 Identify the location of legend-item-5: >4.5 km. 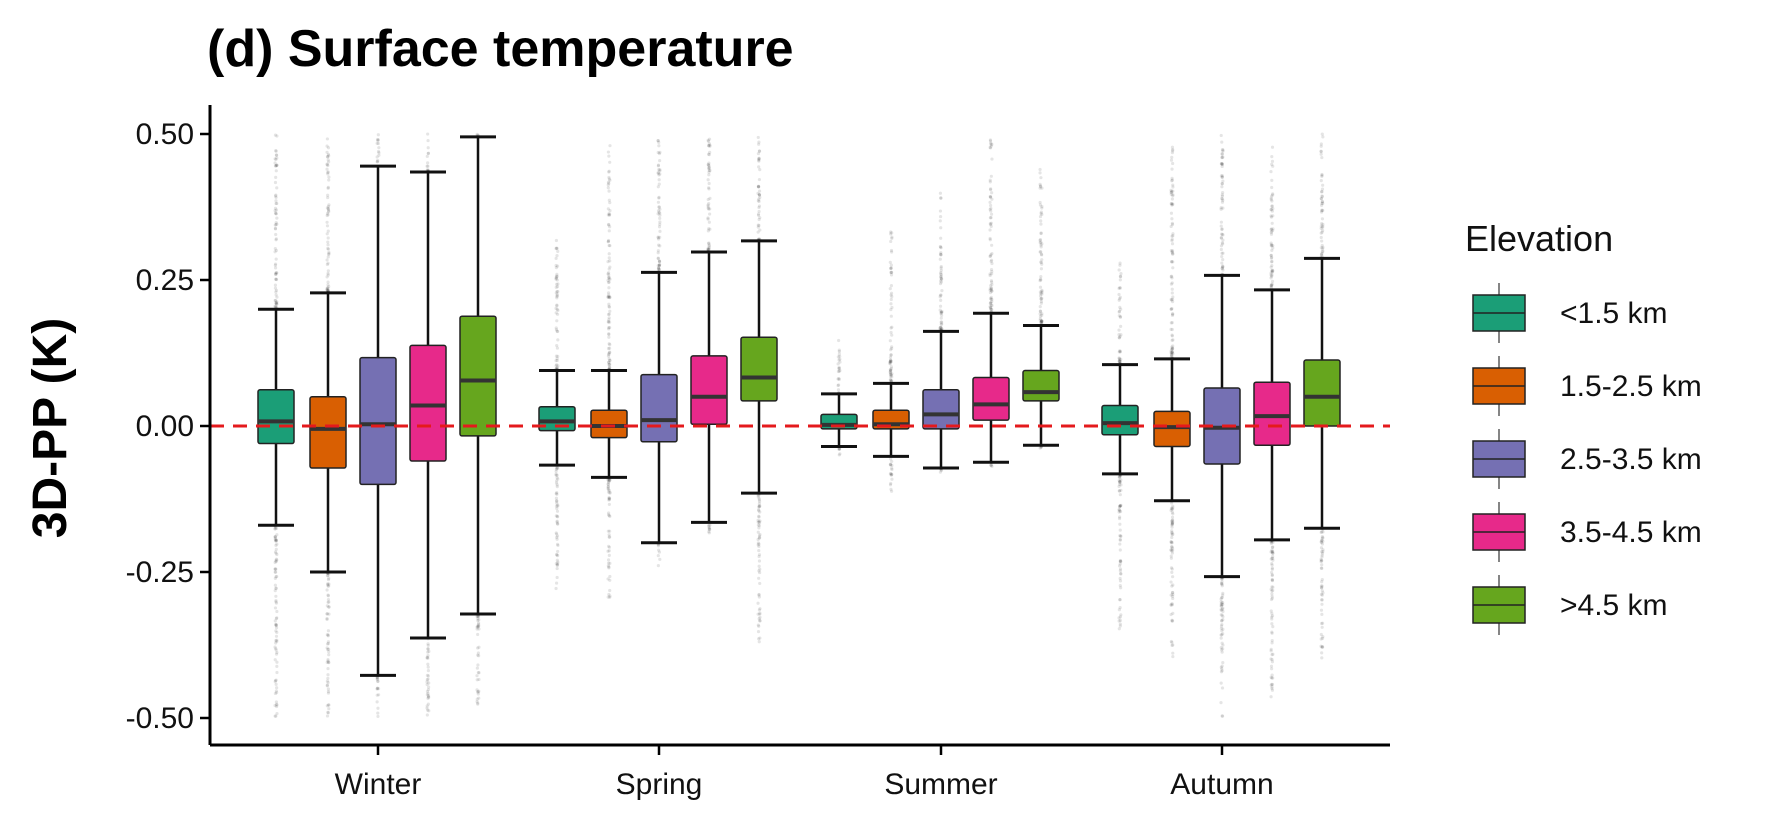
(1570, 605).